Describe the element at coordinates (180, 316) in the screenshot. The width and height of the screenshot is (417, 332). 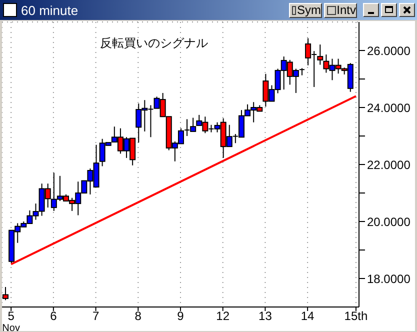
I see `x-tick-label: 9` at that location.